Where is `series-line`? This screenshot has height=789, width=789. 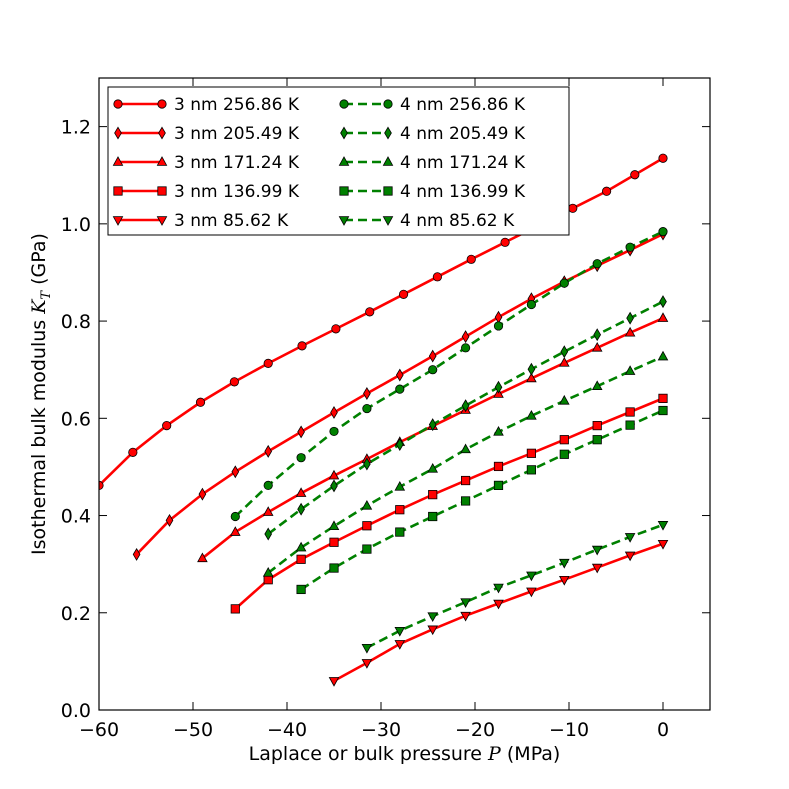
series-line is located at coordinates (515, 586).